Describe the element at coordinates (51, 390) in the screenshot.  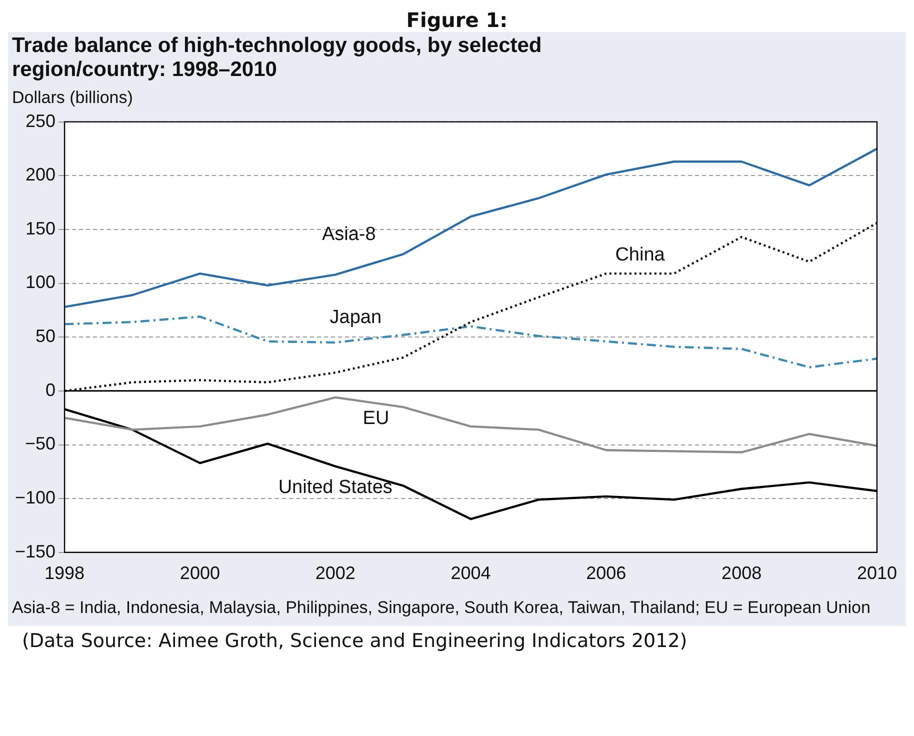
I see `y-tick-label: 0` at that location.